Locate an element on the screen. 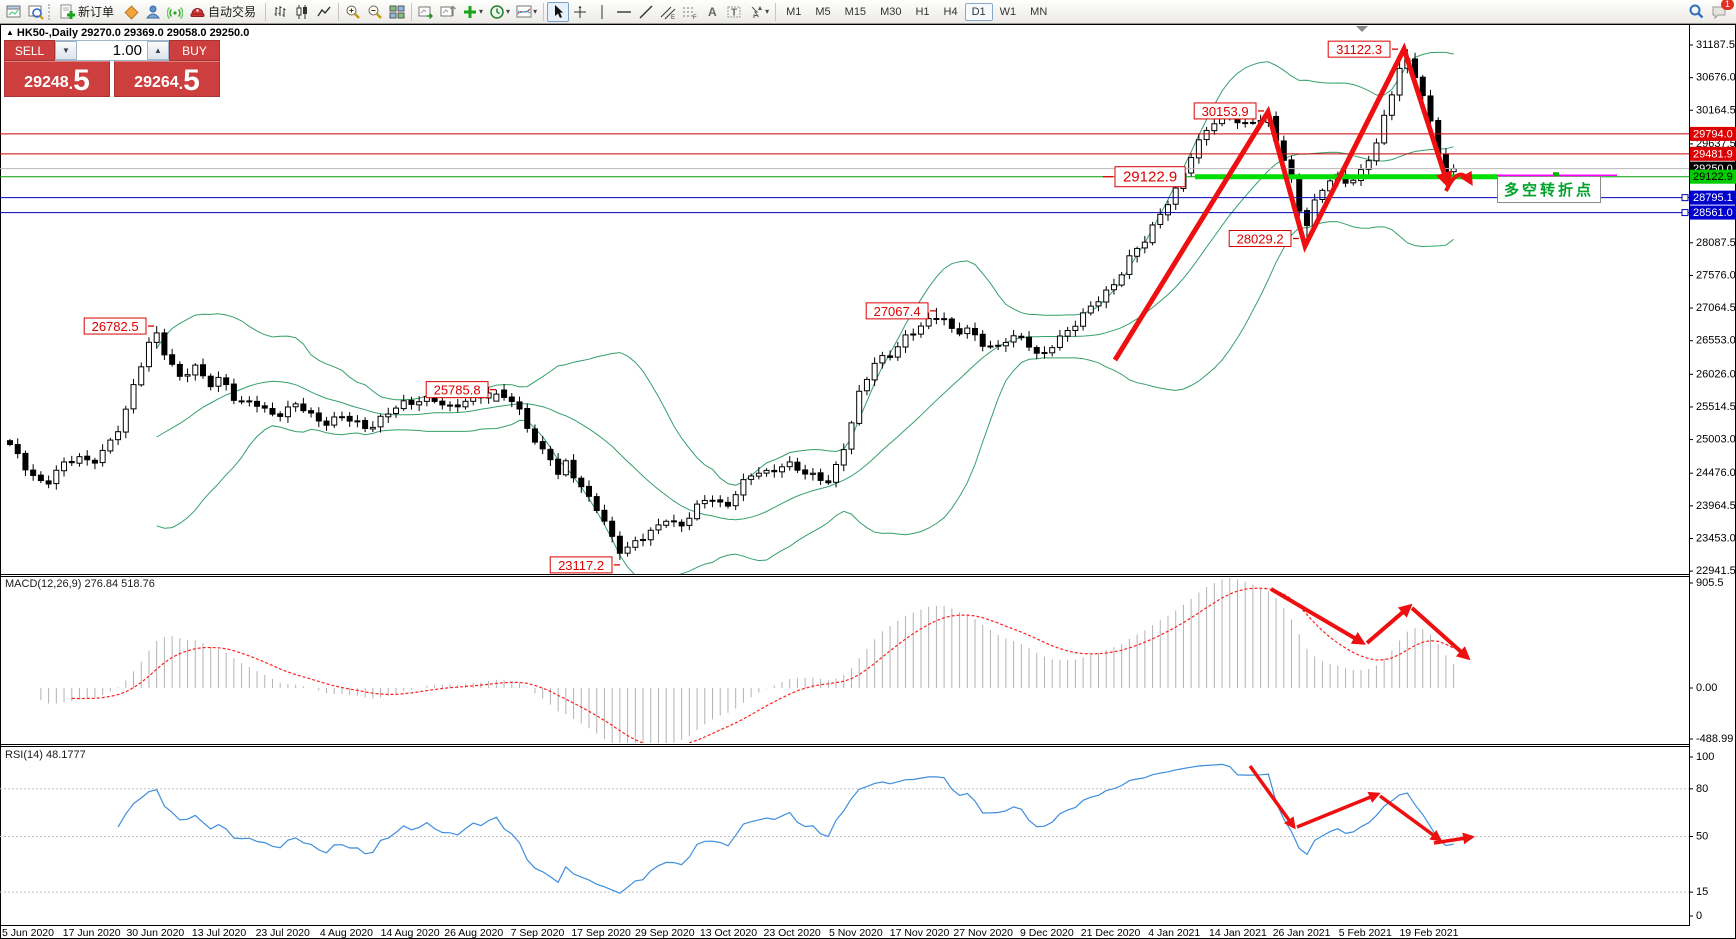 Image resolution: width=1736 pixels, height=939 pixels. indicators-button: ▾ is located at coordinates (472, 12).